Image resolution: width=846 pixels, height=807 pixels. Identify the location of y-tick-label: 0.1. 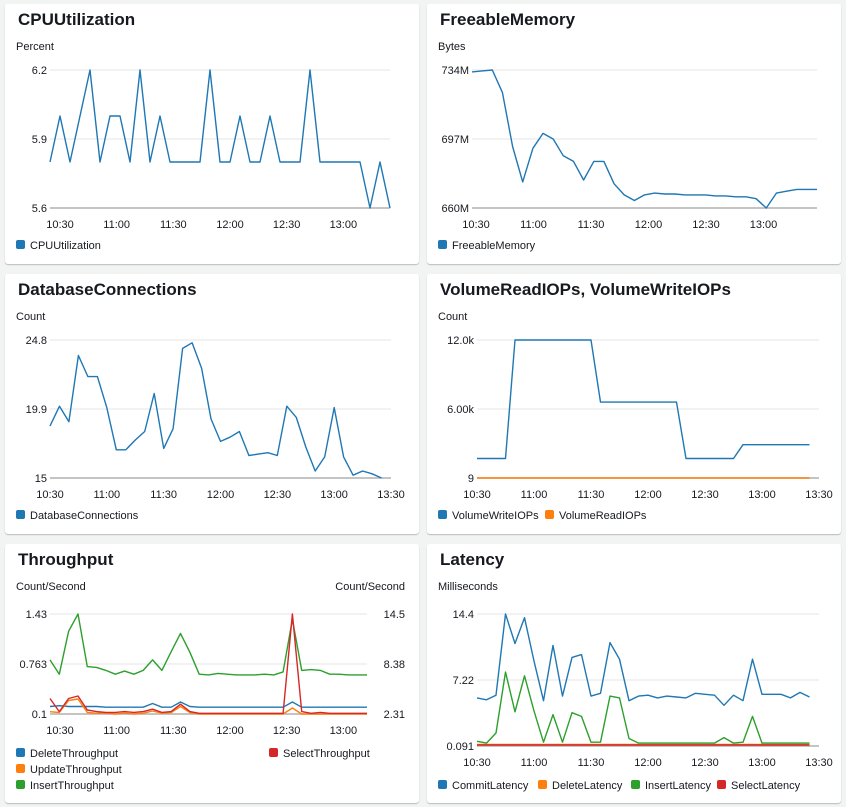
(39, 715).